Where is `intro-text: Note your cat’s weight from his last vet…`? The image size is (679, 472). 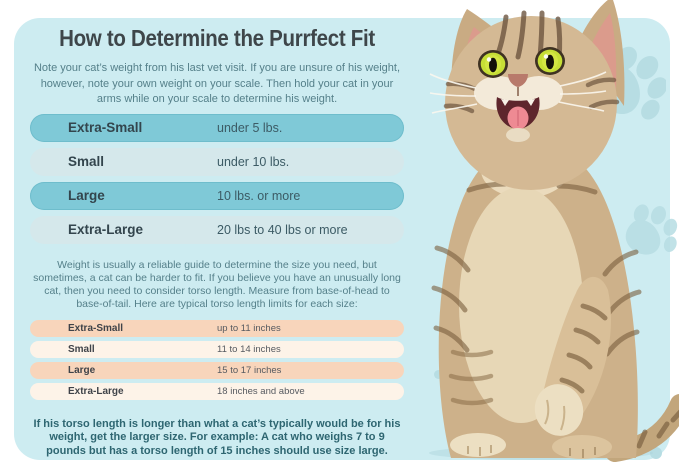
intro-text: Note your cat’s weight from his last vet… is located at coordinates (216, 83).